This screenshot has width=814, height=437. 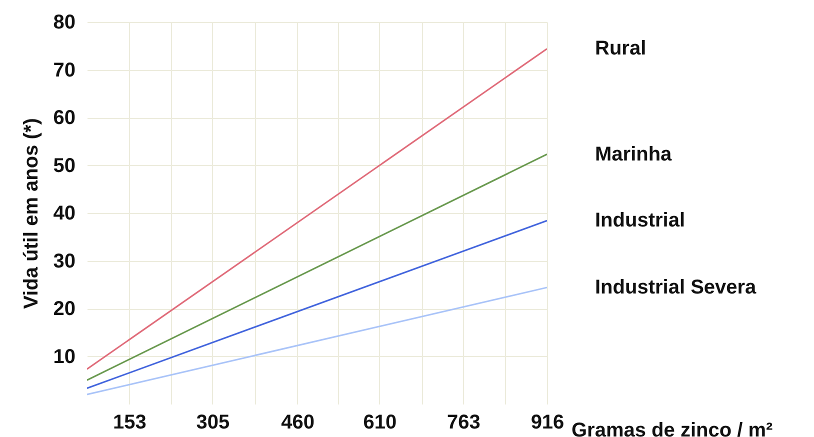 I want to click on text: Rural, so click(x=620, y=49).